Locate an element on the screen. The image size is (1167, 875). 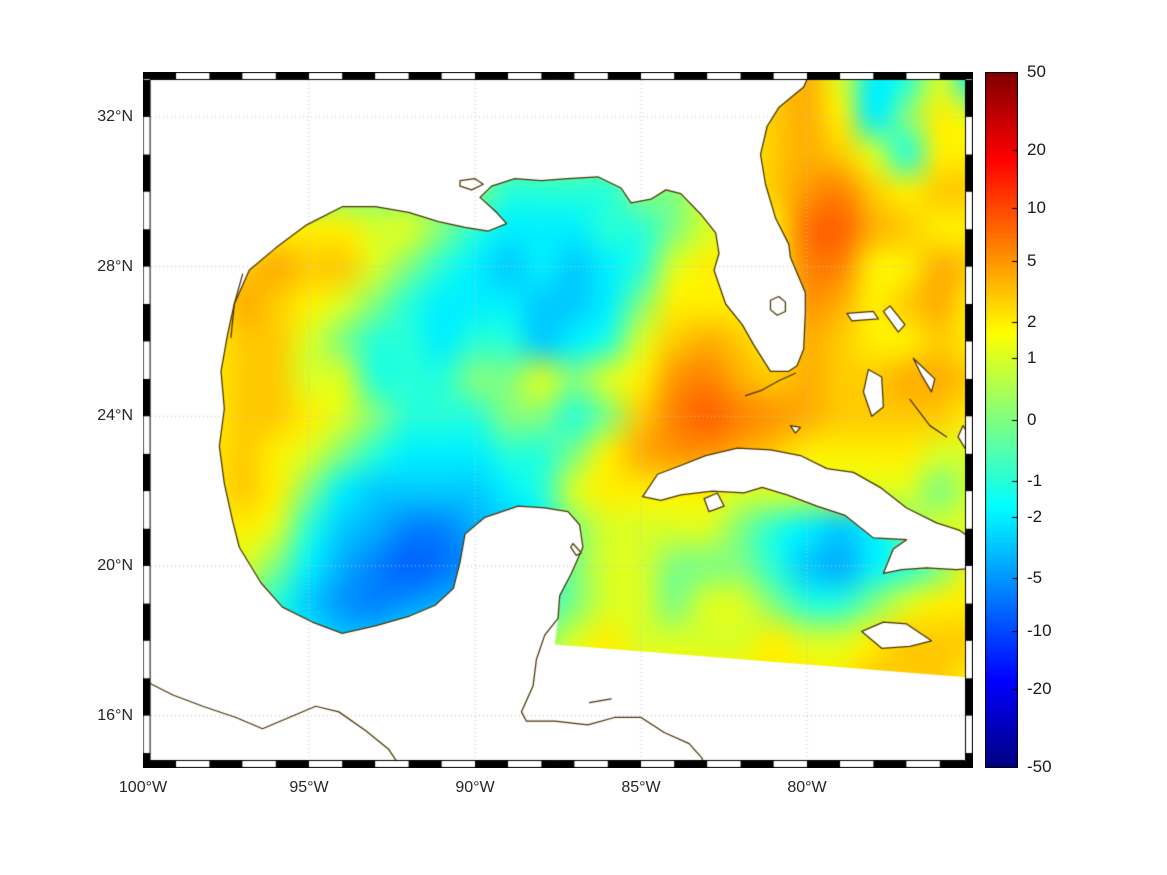
colorbar-tick-label-m5: -5 is located at coordinates (1035, 577).